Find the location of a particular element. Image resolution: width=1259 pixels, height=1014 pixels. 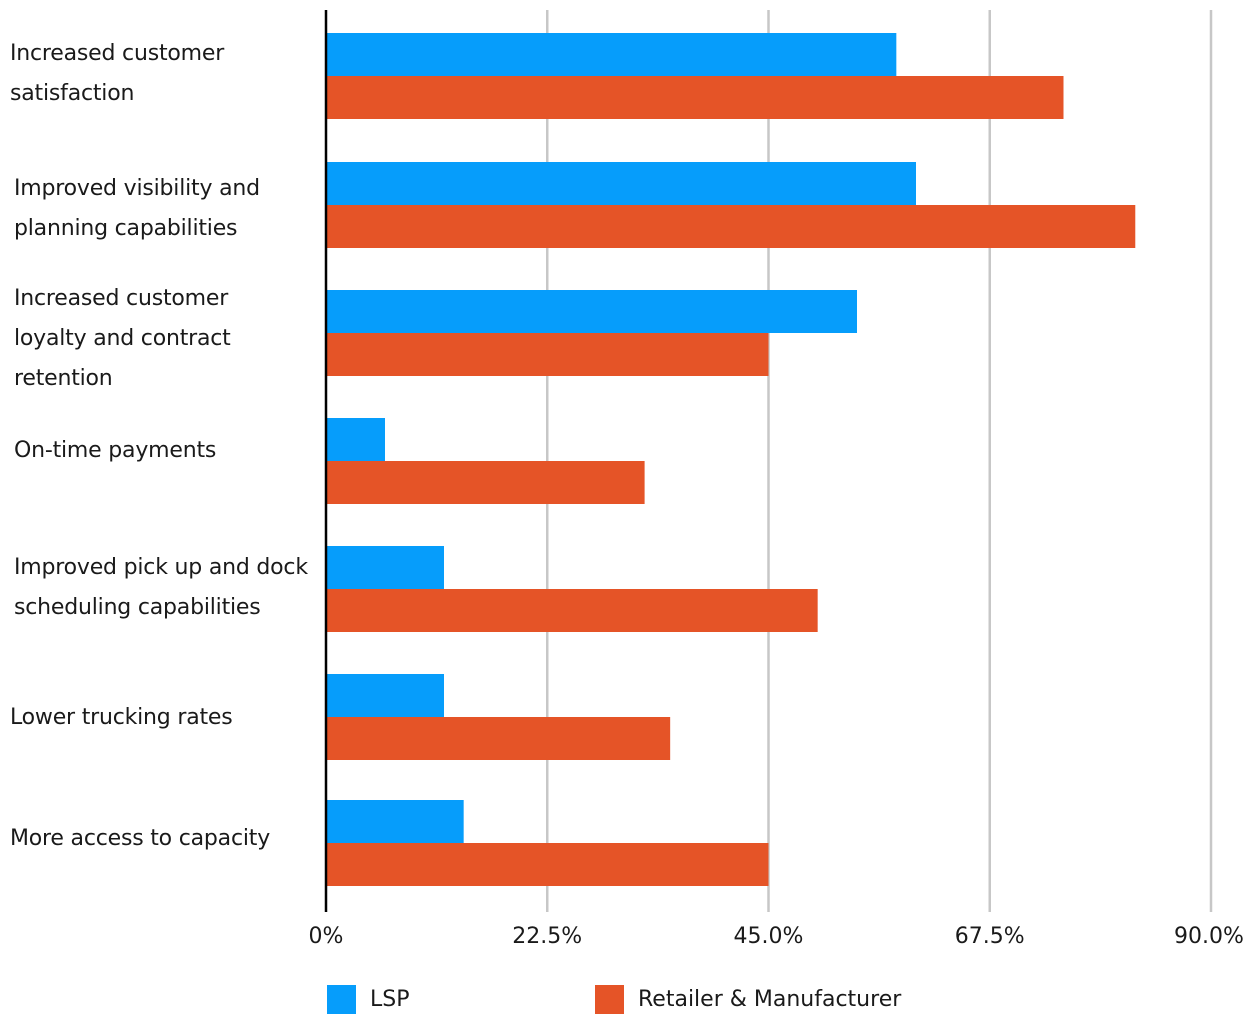

category-label-line: On-time payments is located at coordinates (115, 450).